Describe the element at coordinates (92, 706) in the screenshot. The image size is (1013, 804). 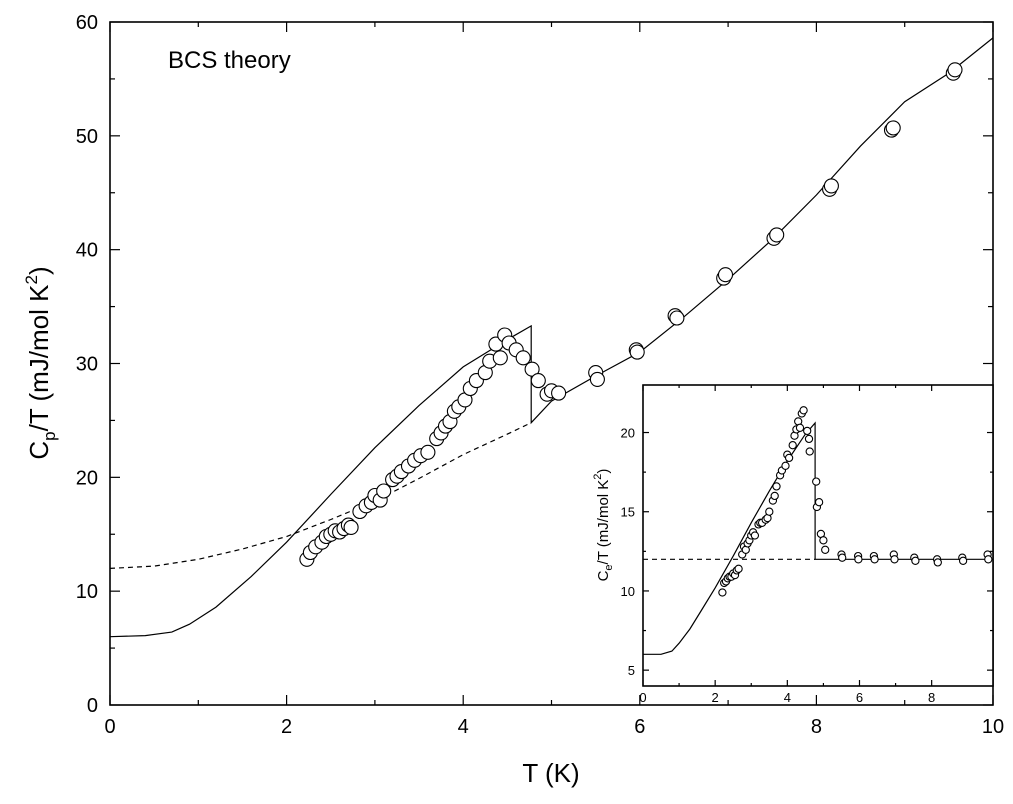
I see `y-tick-label: 0` at that location.